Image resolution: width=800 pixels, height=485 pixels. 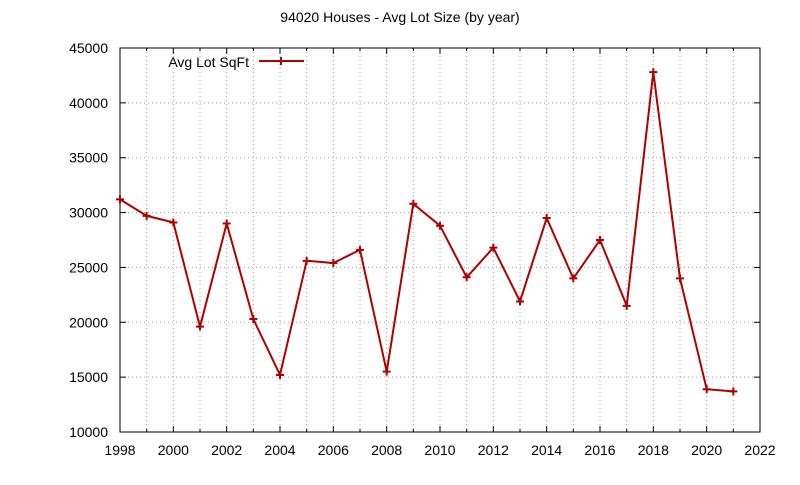 I want to click on y-tick-label: 15000, so click(x=88, y=377).